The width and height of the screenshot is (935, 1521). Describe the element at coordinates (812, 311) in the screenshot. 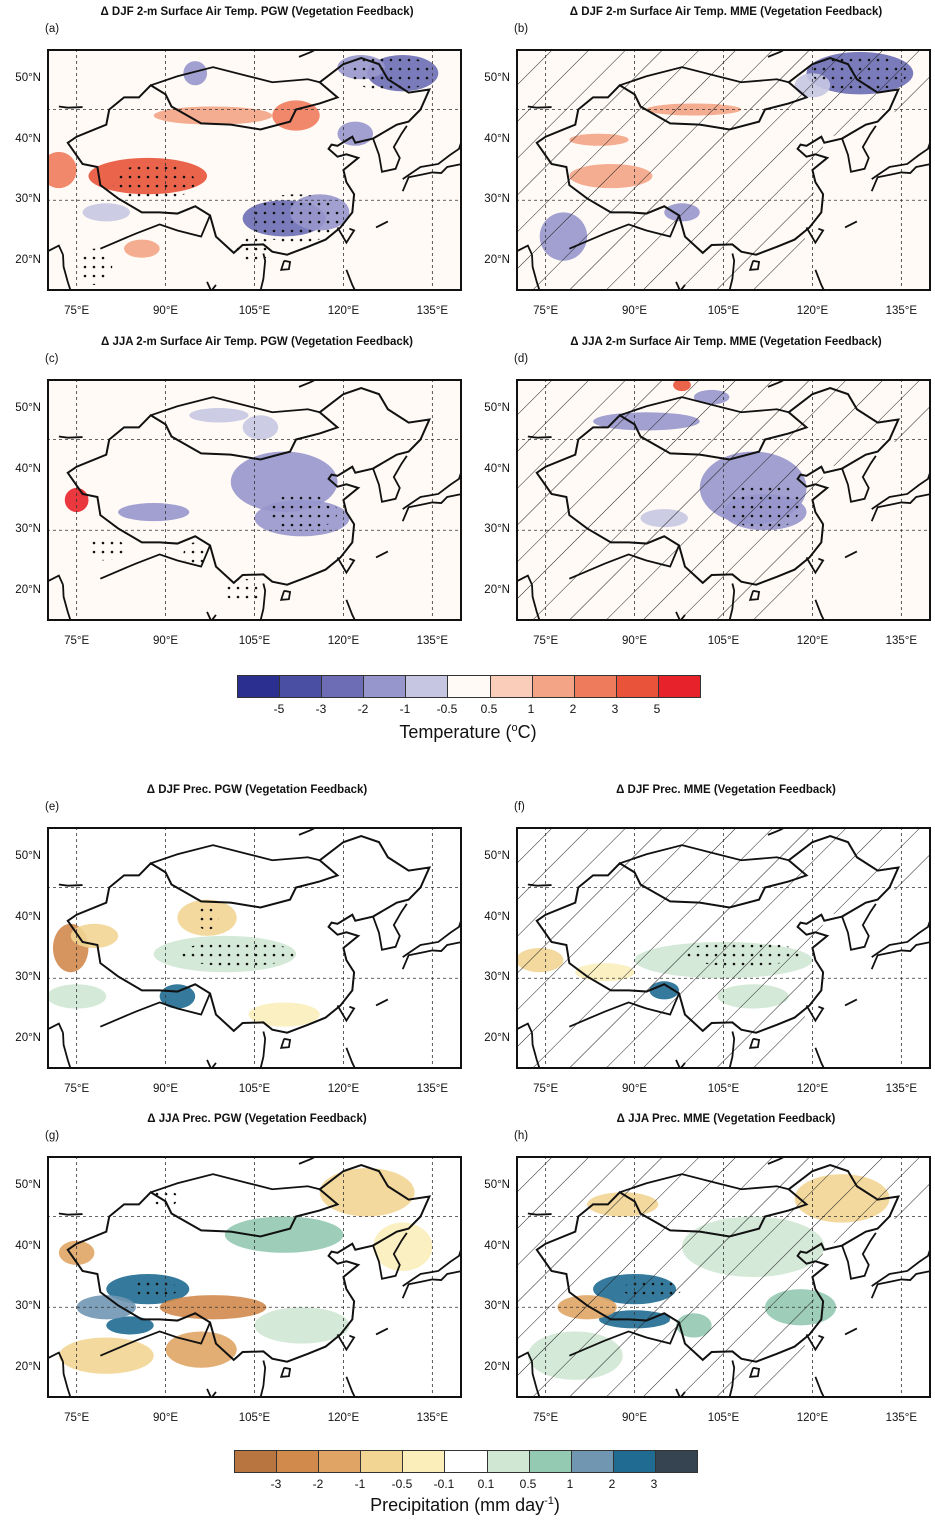

I see `lon-tick-label: 120°E` at that location.